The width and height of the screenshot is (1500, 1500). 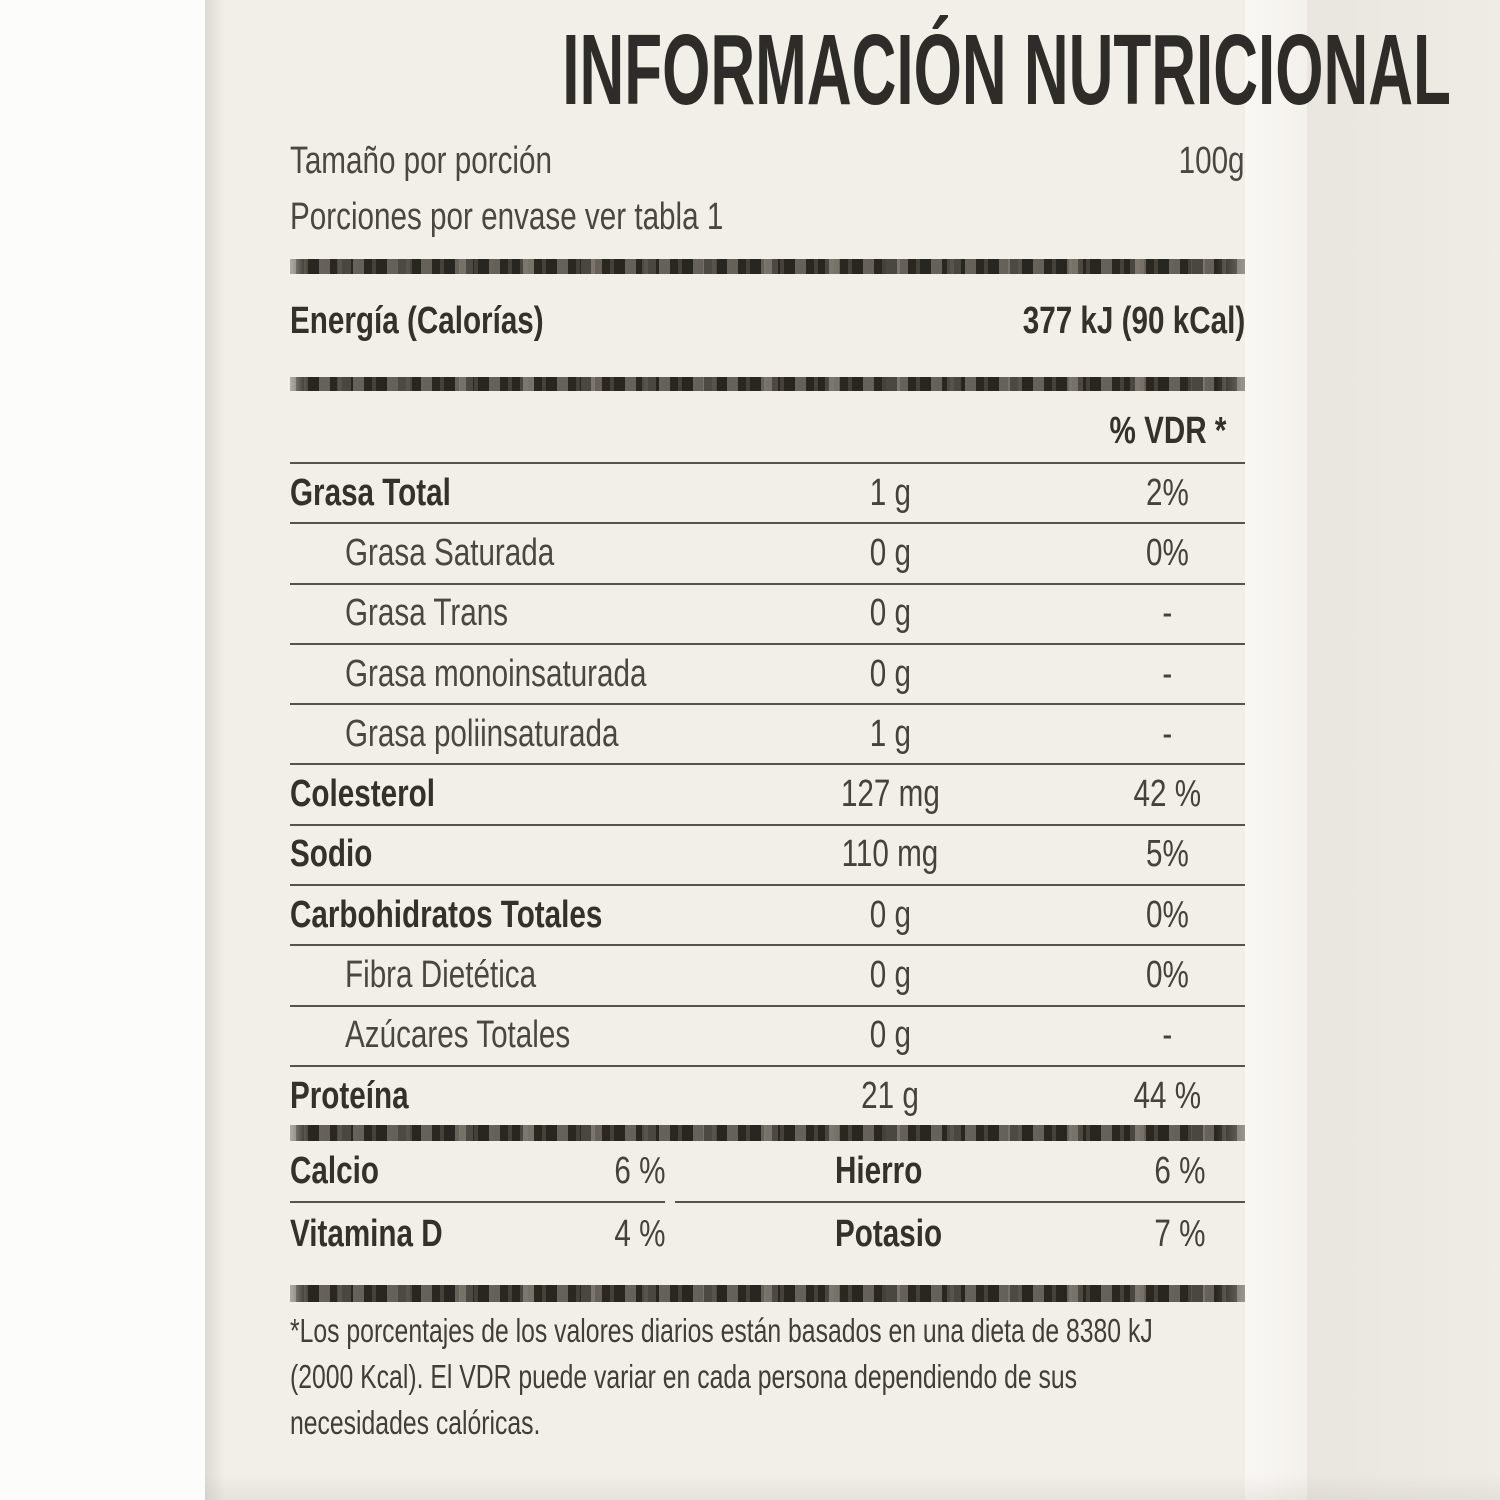 What do you see at coordinates (1006, 70) in the screenshot?
I see `nutrition-title-text: INFORMACIÓN NUTRICIONAL` at bounding box center [1006, 70].